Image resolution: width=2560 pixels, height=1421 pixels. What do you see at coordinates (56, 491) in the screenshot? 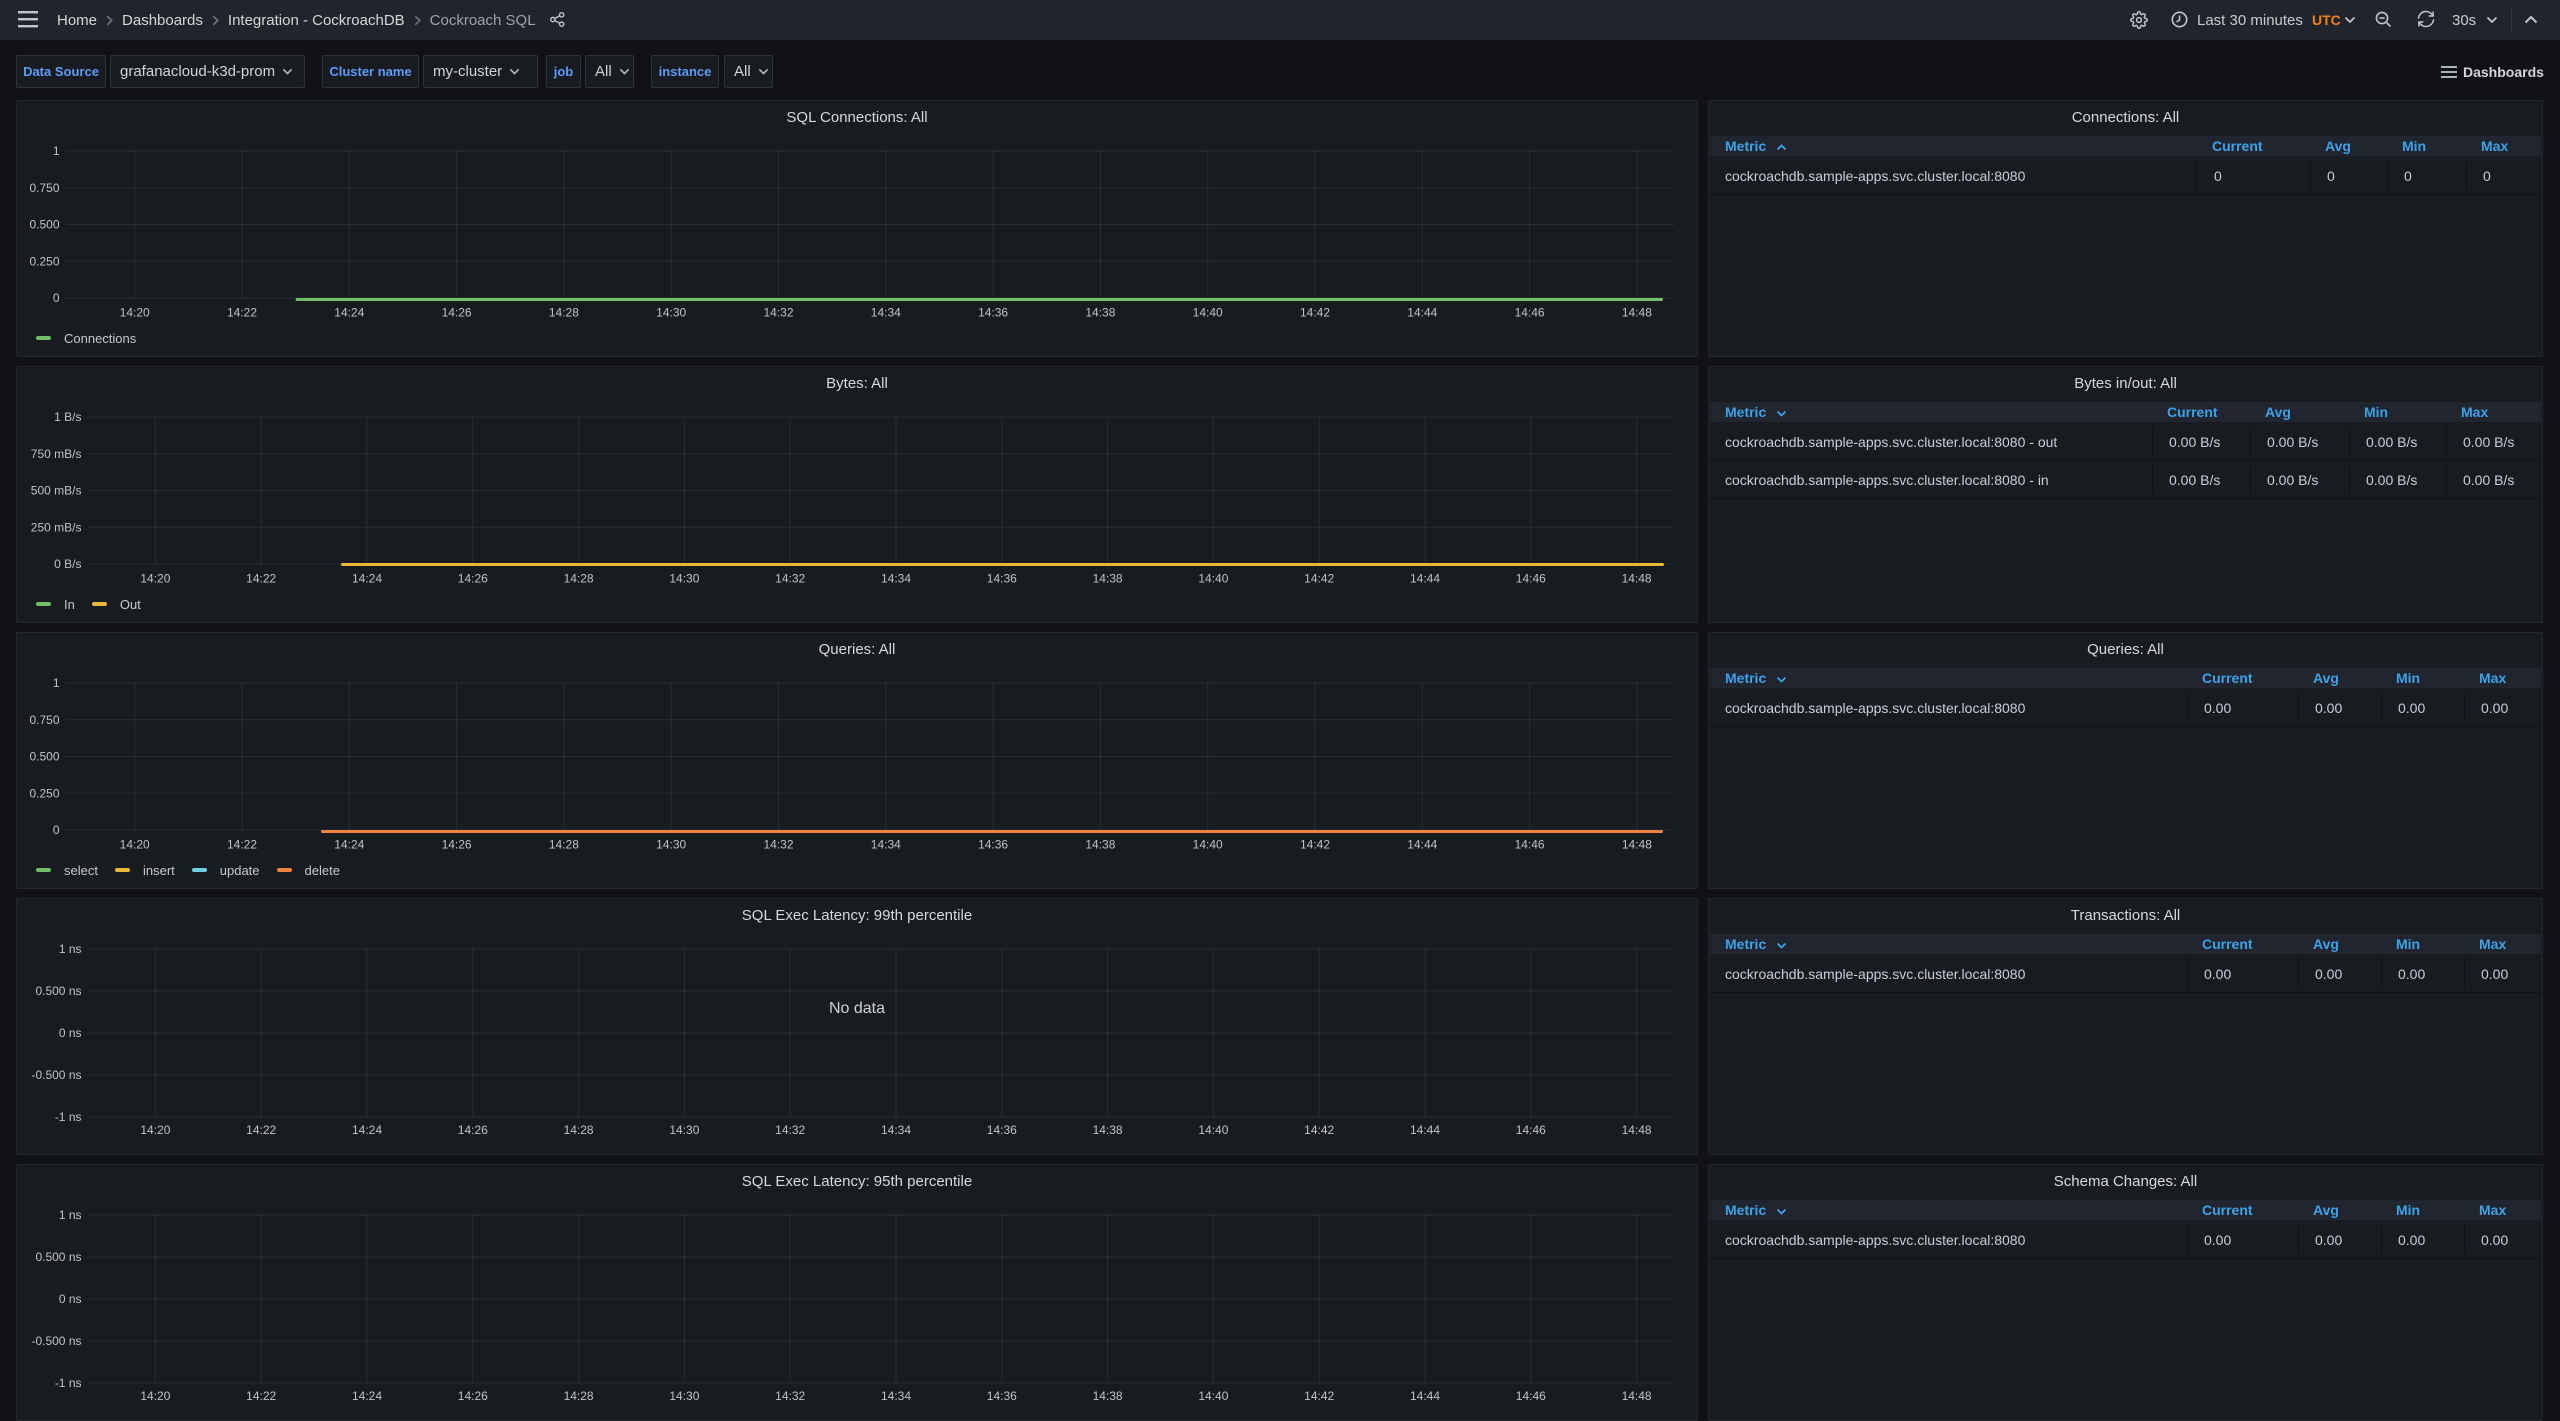
I see `svg-text: 500 mB/s` at bounding box center [56, 491].